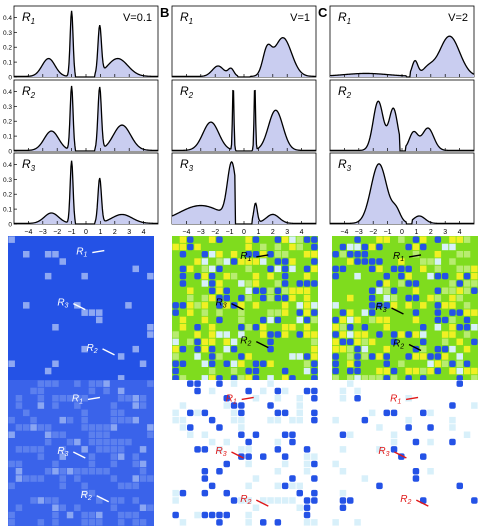  Describe the element at coordinates (245, 257) in the screenshot. I see `region-marker-label: R1` at that location.